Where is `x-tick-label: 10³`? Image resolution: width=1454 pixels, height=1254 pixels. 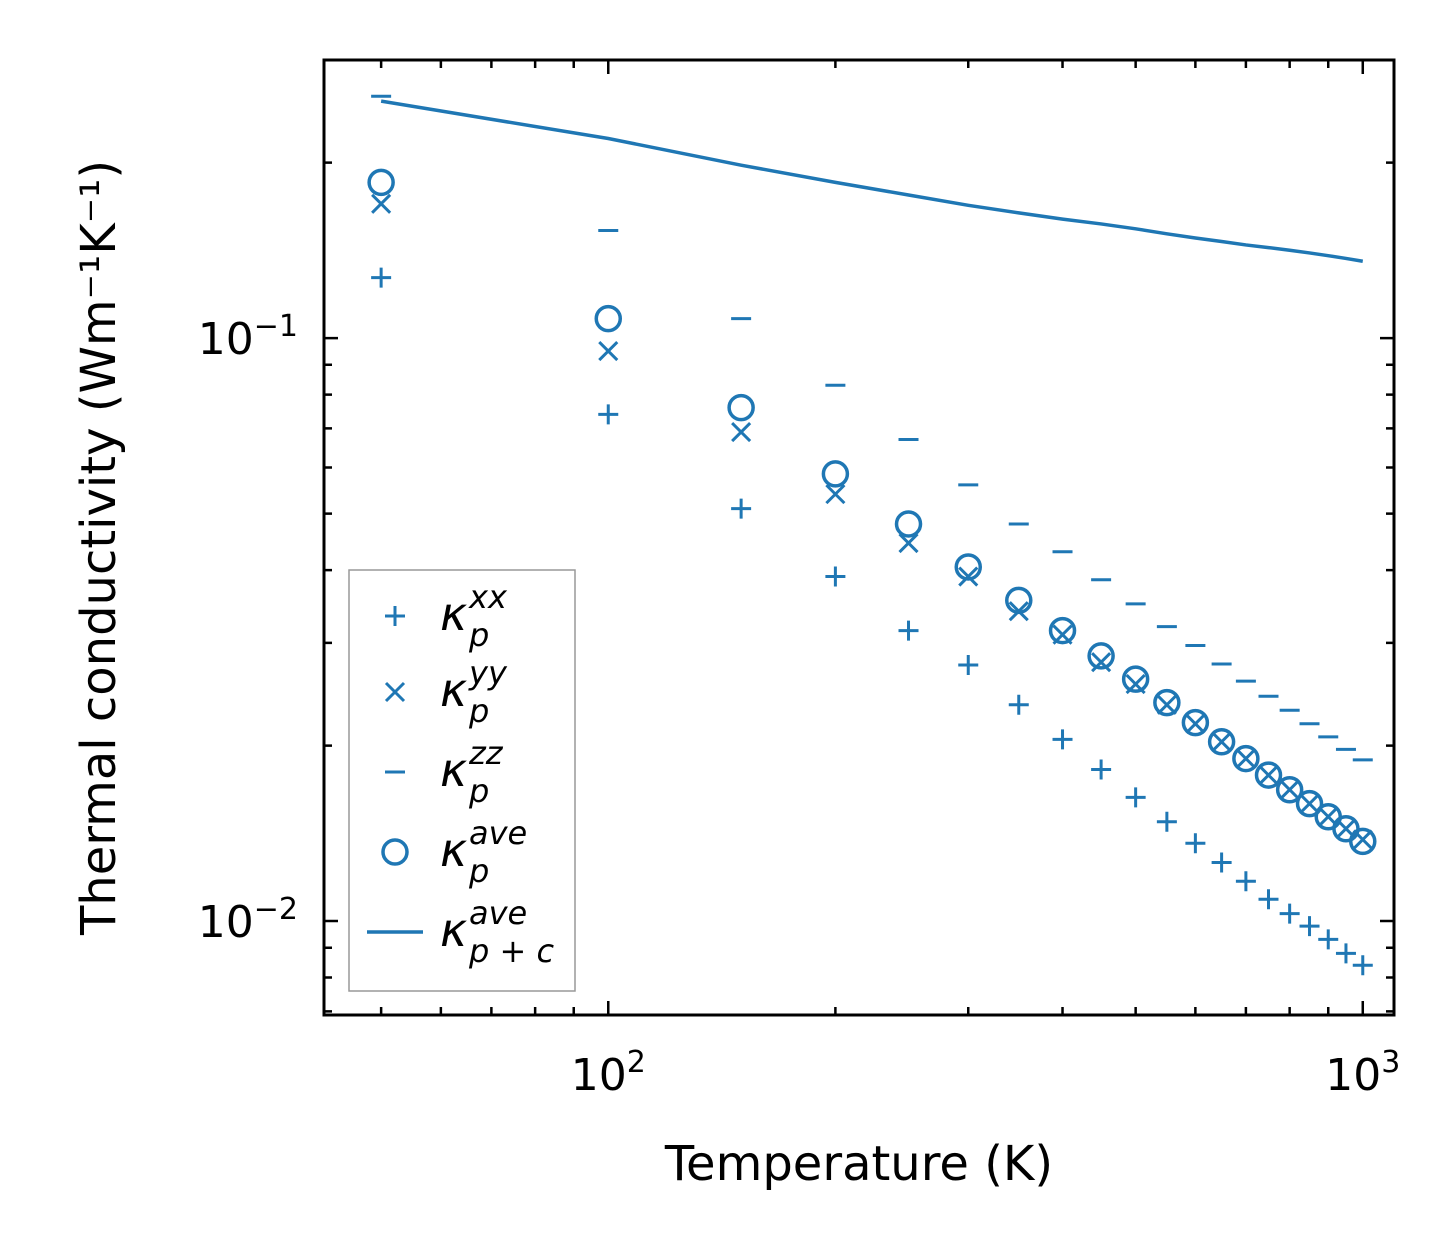
x-tick-label: 10³ is located at coordinates (1362, 1073).